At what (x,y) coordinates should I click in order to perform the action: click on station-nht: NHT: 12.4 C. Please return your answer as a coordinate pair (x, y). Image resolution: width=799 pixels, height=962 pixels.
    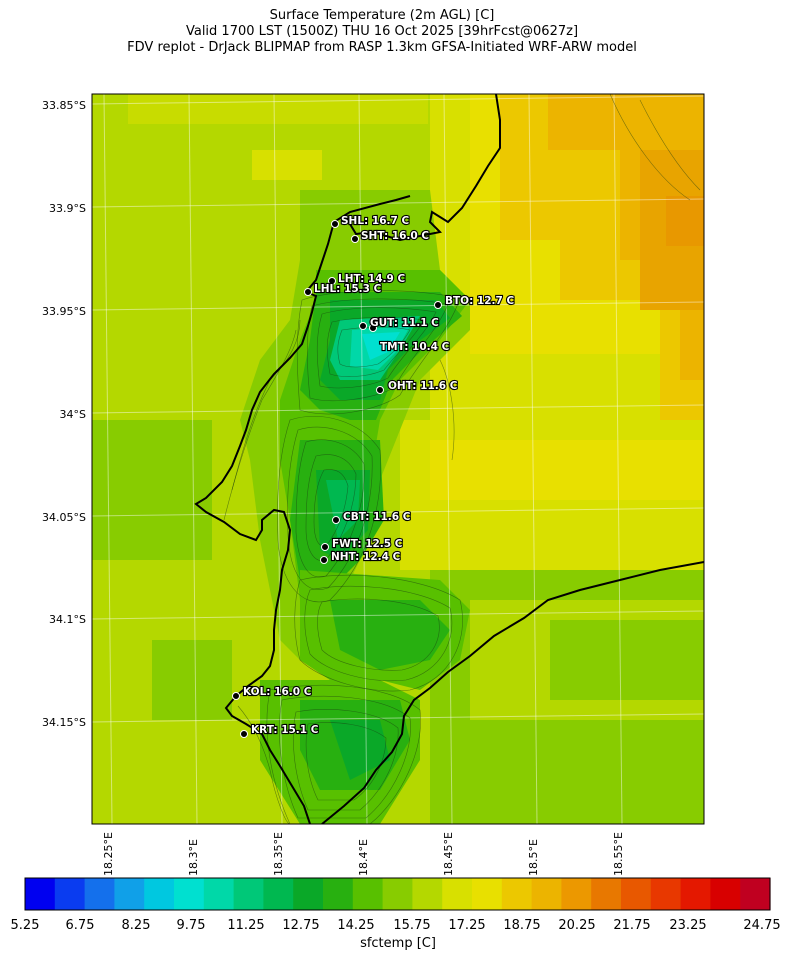
    Looking at the image, I should click on (361, 557).